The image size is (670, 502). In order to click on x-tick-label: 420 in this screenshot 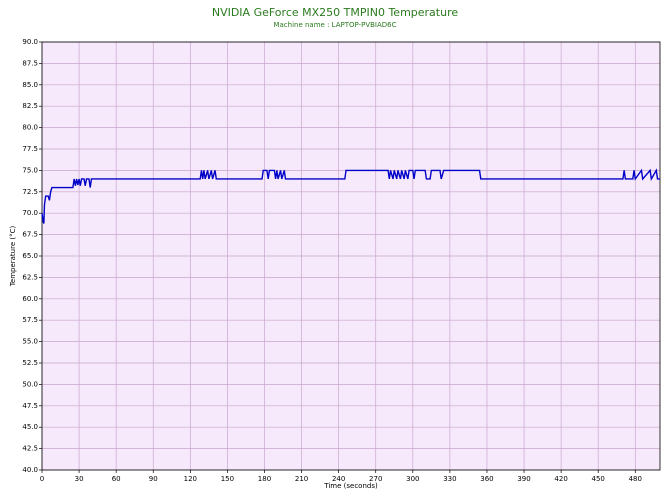, I will do `click(560, 479)`.